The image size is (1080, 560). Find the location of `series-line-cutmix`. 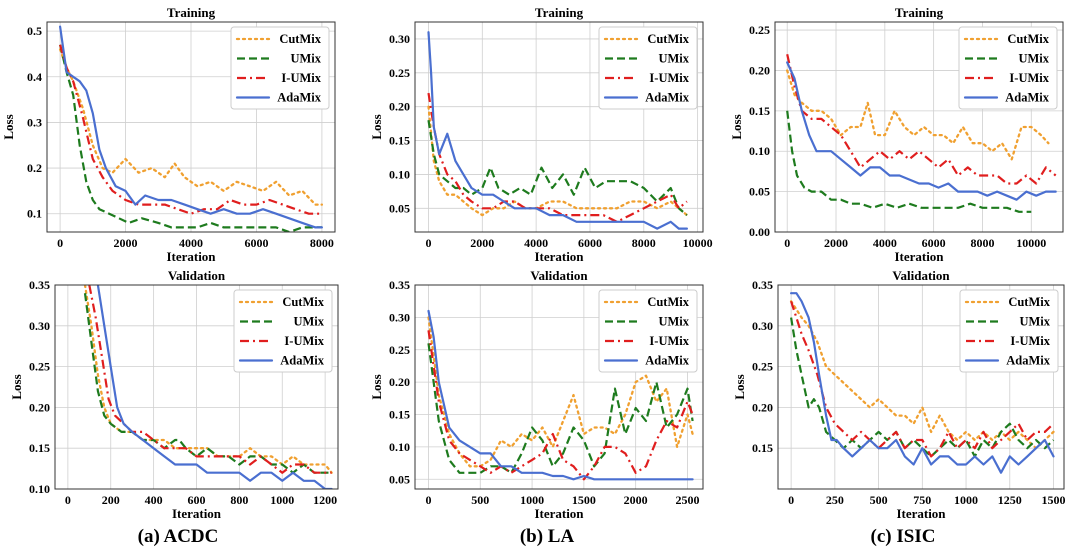

series-line-cutmix is located at coordinates (918, 115).